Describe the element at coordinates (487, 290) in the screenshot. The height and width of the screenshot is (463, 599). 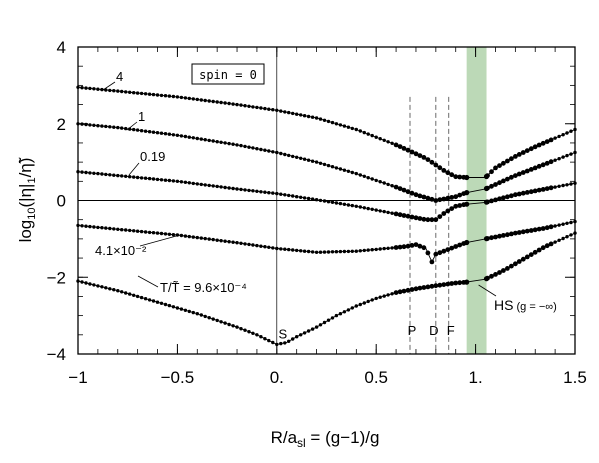
I see `hs-leader` at that location.